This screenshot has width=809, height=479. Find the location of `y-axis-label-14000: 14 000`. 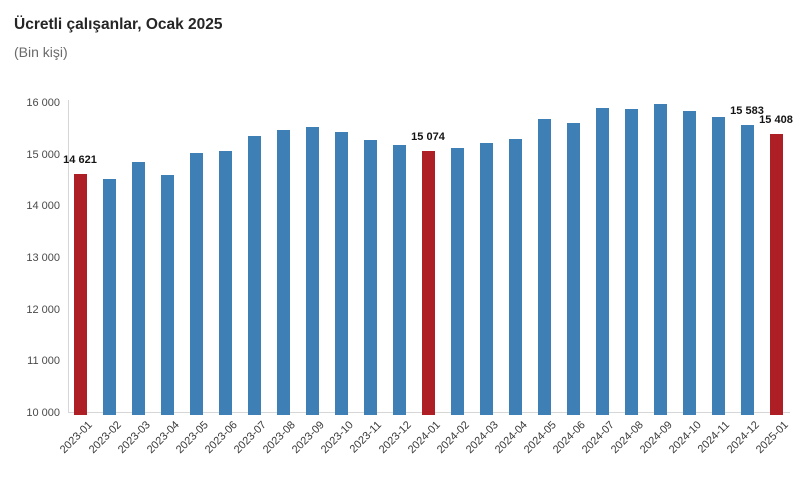

y-axis-label-14000: 14 000 is located at coordinates (43, 206).